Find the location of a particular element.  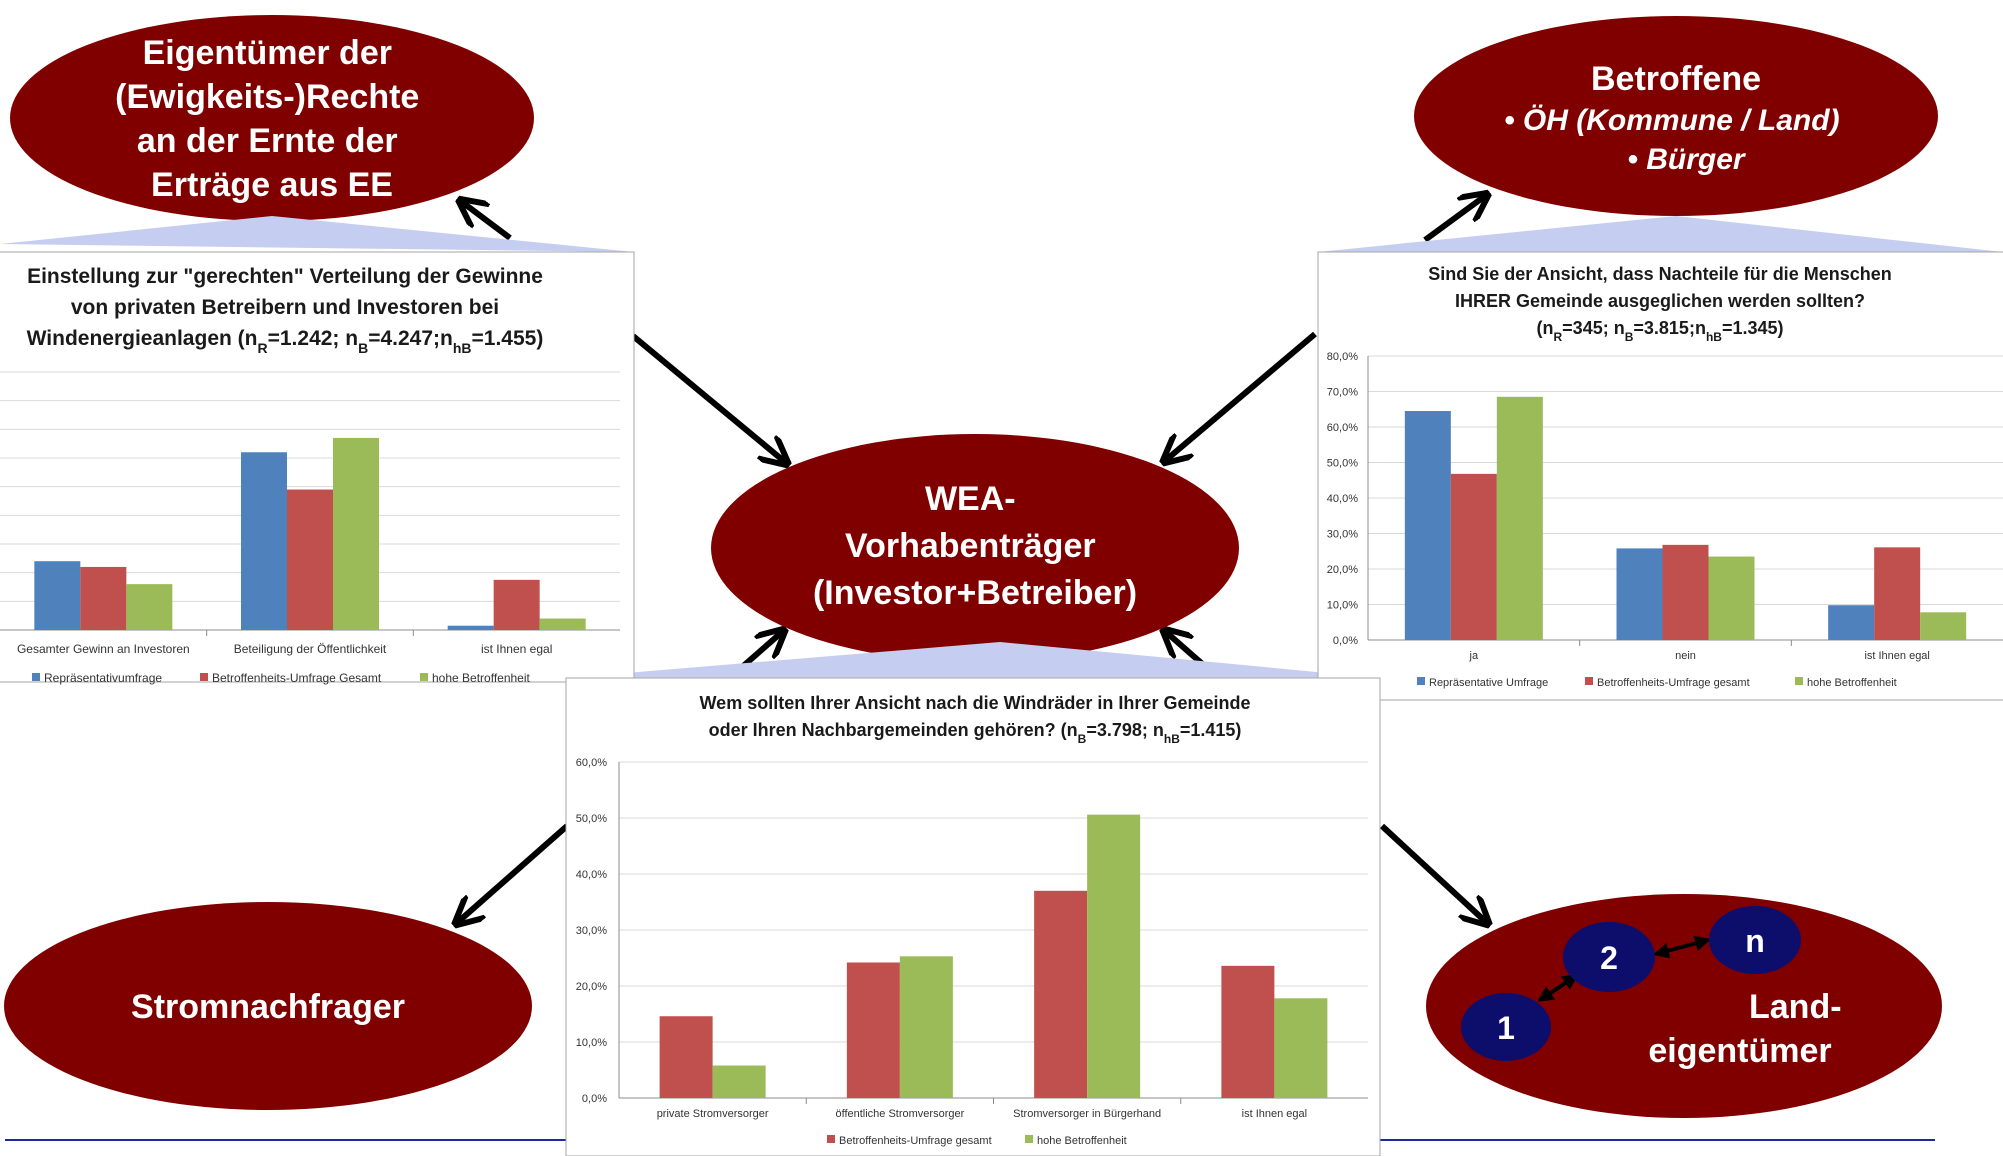

ellipse-betroffene-items: • ÖH (Kommune / Land) • Bürger is located at coordinates (1676, 140).